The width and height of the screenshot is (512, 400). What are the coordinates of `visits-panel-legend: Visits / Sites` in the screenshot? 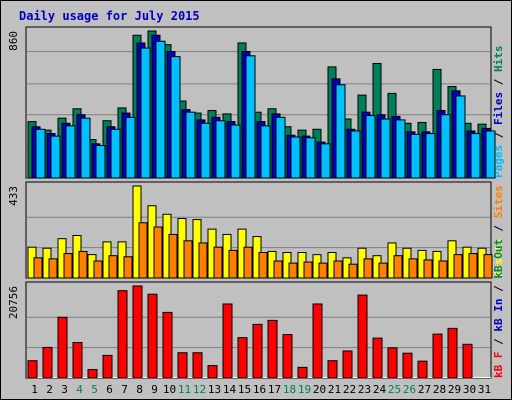 It's located at (498, 231).